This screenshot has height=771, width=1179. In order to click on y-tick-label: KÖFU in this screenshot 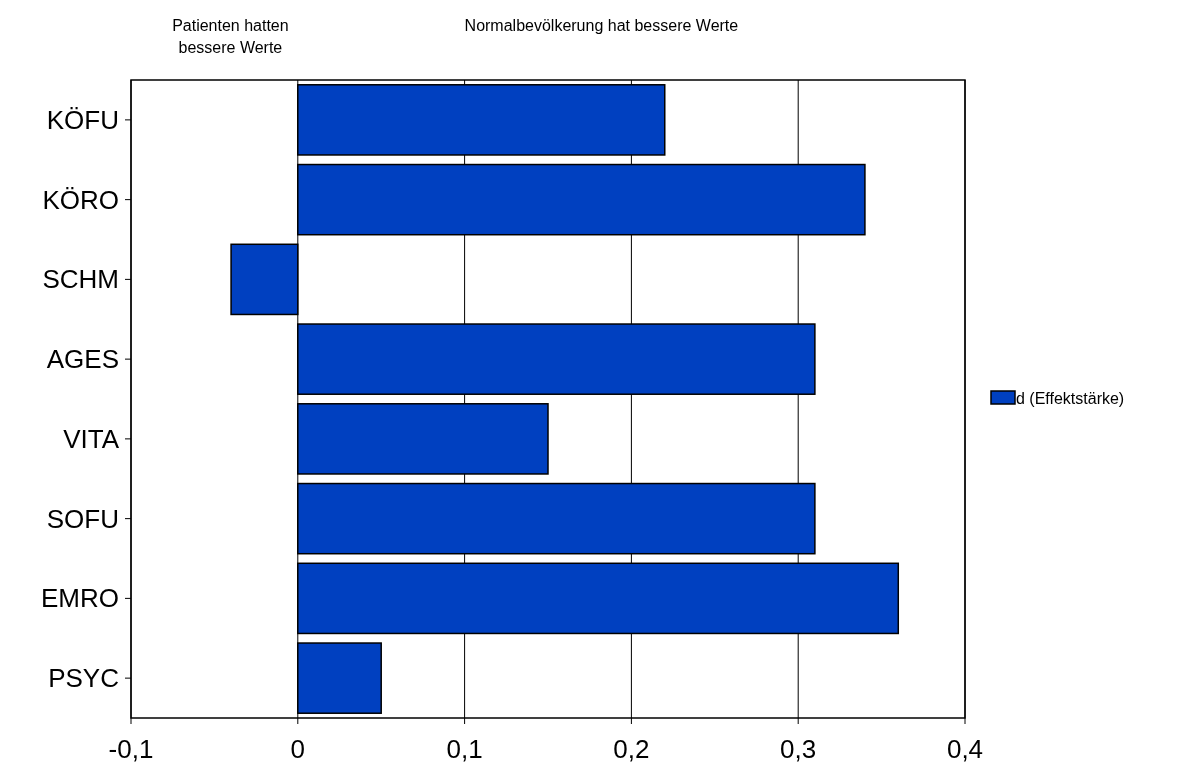, I will do `click(82, 119)`.